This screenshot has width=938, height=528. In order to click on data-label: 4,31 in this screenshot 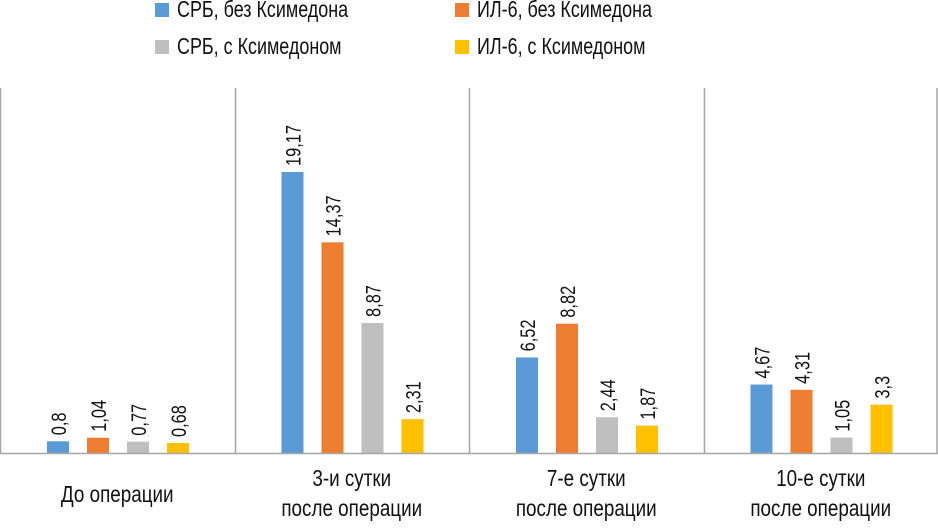, I will do `click(802, 368)`.